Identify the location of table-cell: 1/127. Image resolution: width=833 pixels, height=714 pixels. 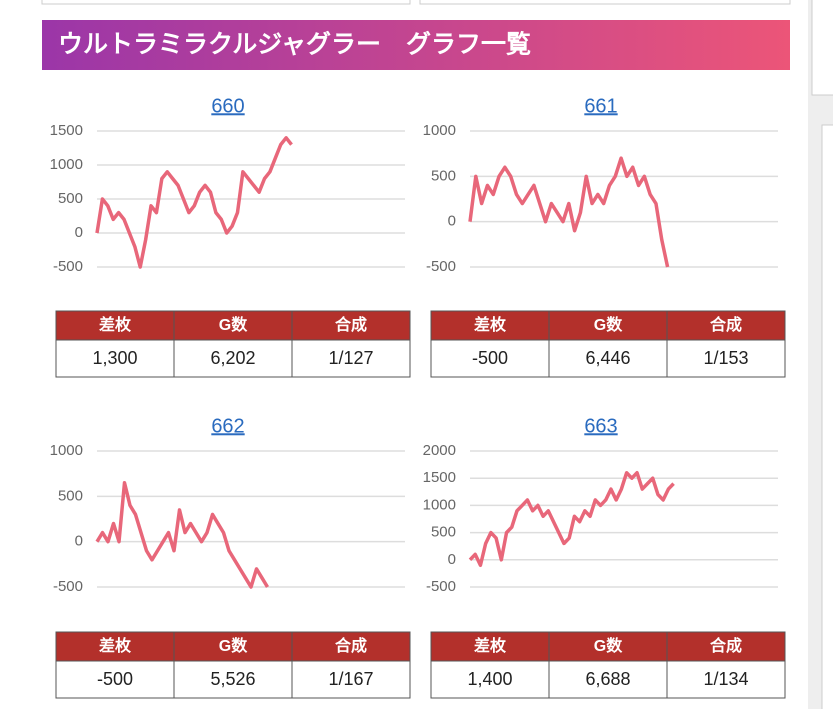
(350, 358).